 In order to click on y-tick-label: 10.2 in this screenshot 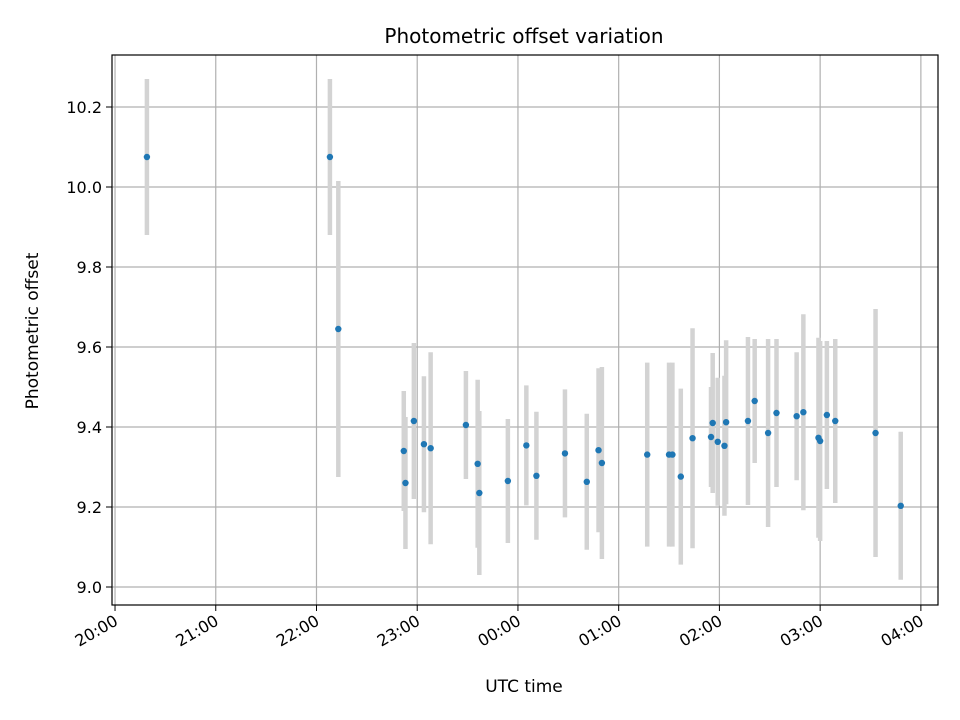, I will do `click(84, 107)`.